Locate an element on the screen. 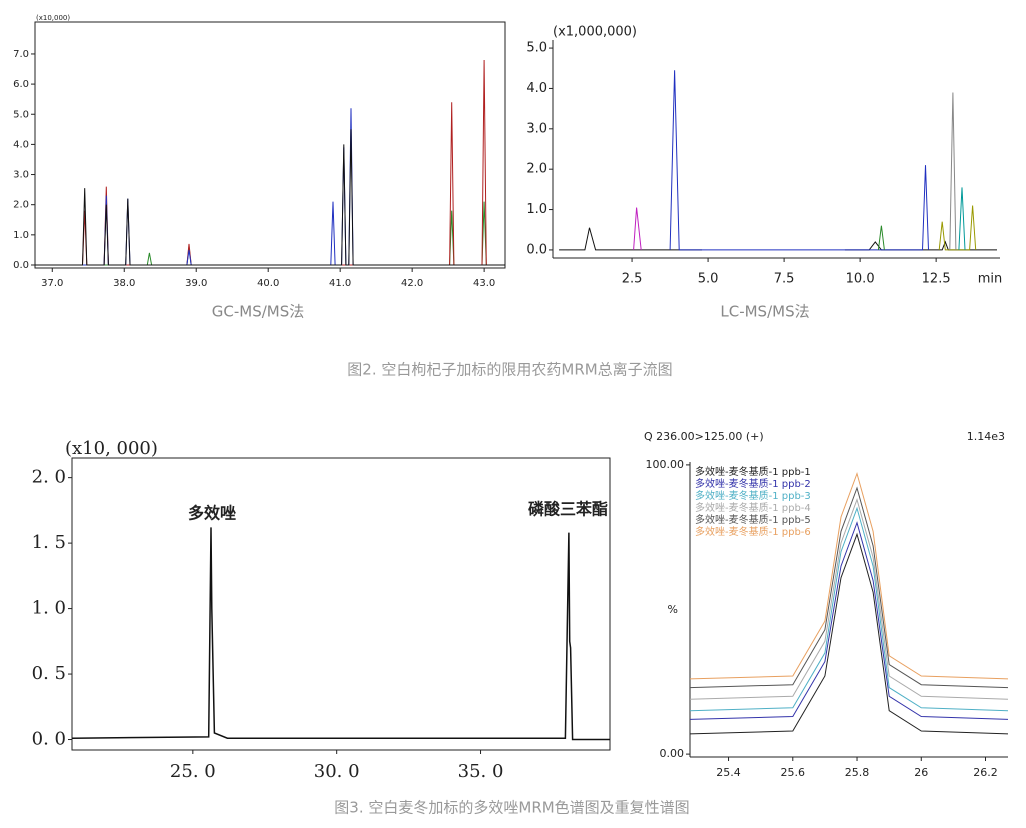  x-tick-label: 39.0 is located at coordinates (196, 283).